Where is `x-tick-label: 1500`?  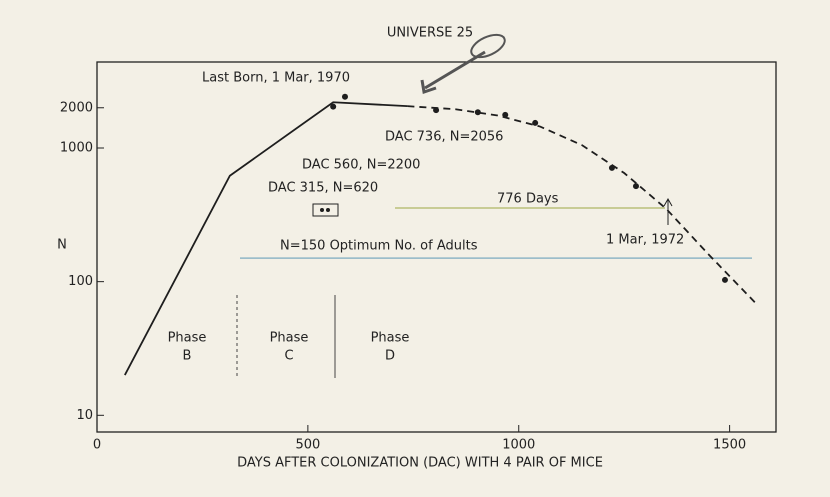
x-tick-label: 1500 is located at coordinates (729, 445).